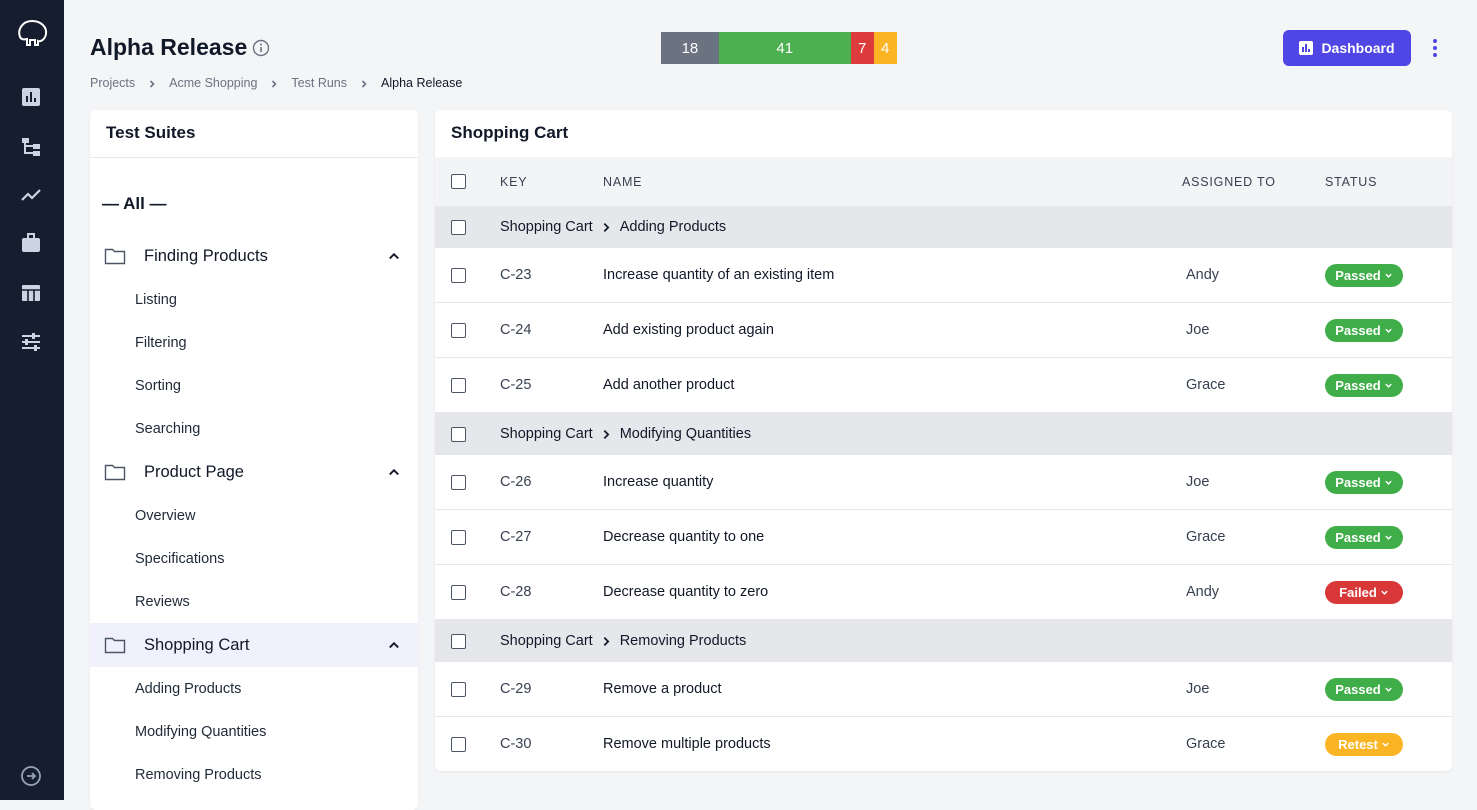  What do you see at coordinates (254, 256) in the screenshot?
I see `folder-row: Finding Products` at bounding box center [254, 256].